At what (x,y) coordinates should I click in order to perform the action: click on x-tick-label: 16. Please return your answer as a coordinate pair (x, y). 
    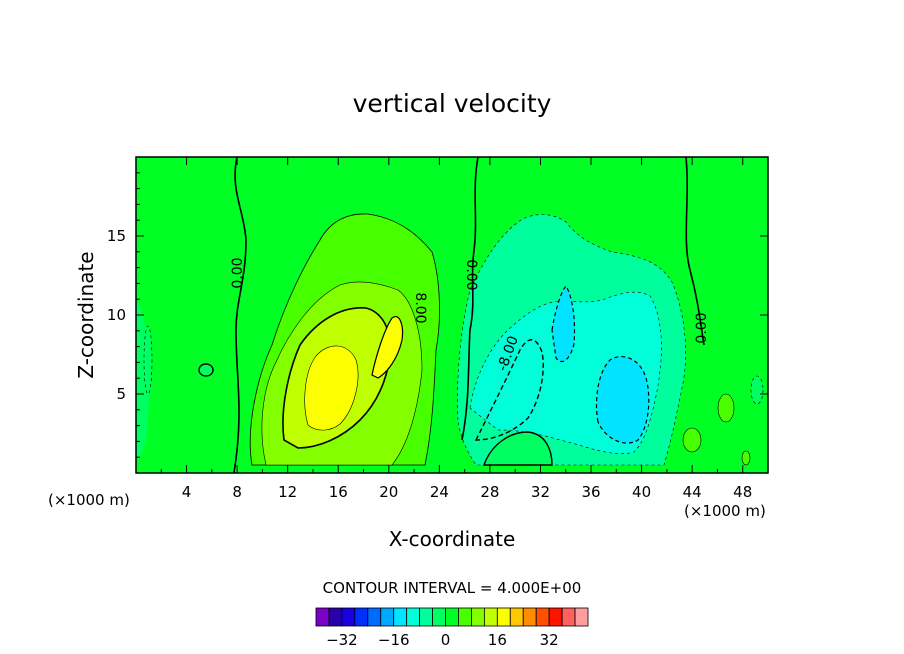
    Looking at the image, I should click on (338, 492).